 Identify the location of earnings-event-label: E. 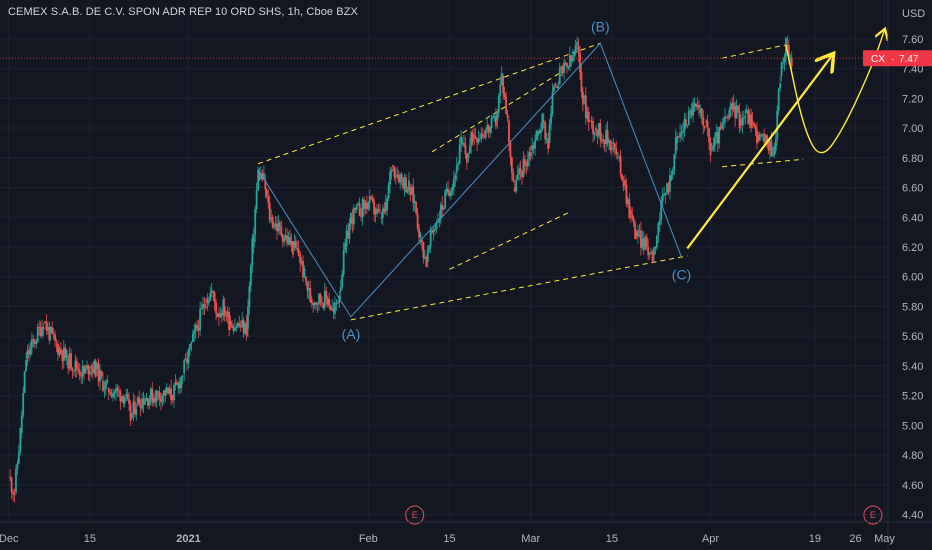
(415, 515).